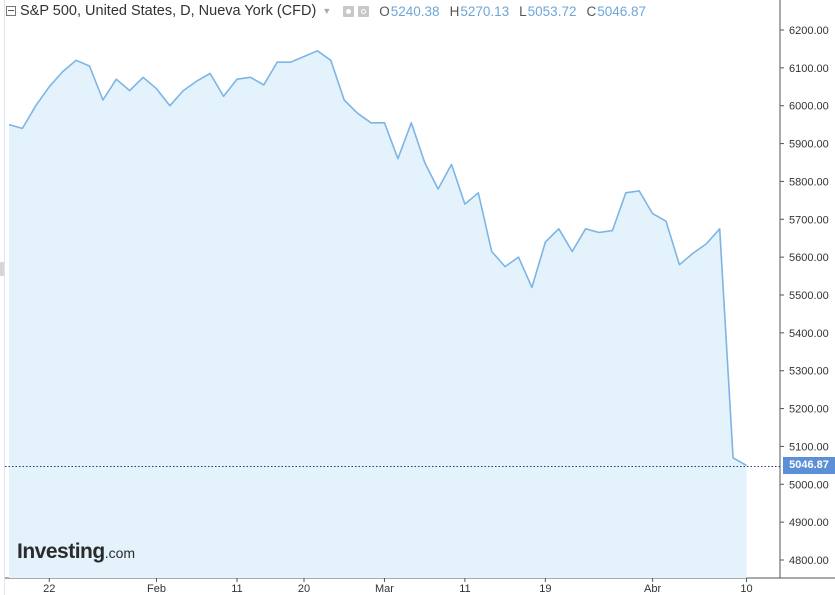 The image size is (835, 595). What do you see at coordinates (304, 589) in the screenshot?
I see `x-tick-label: 20` at bounding box center [304, 589].